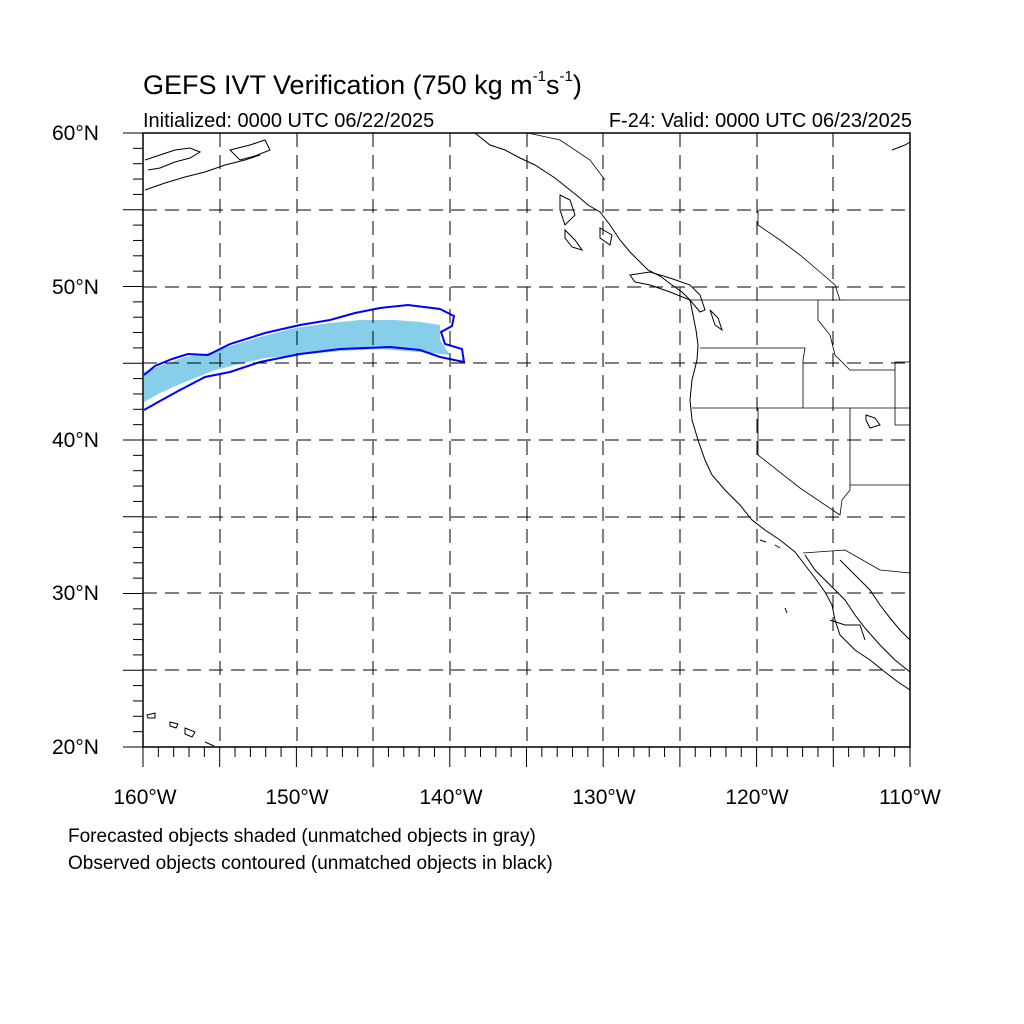 The width and height of the screenshot is (1024, 1024). Describe the element at coordinates (362, 84) in the screenshot. I see `map-title: GEFS IVT Verification (750 kg m-1s-1)` at that location.